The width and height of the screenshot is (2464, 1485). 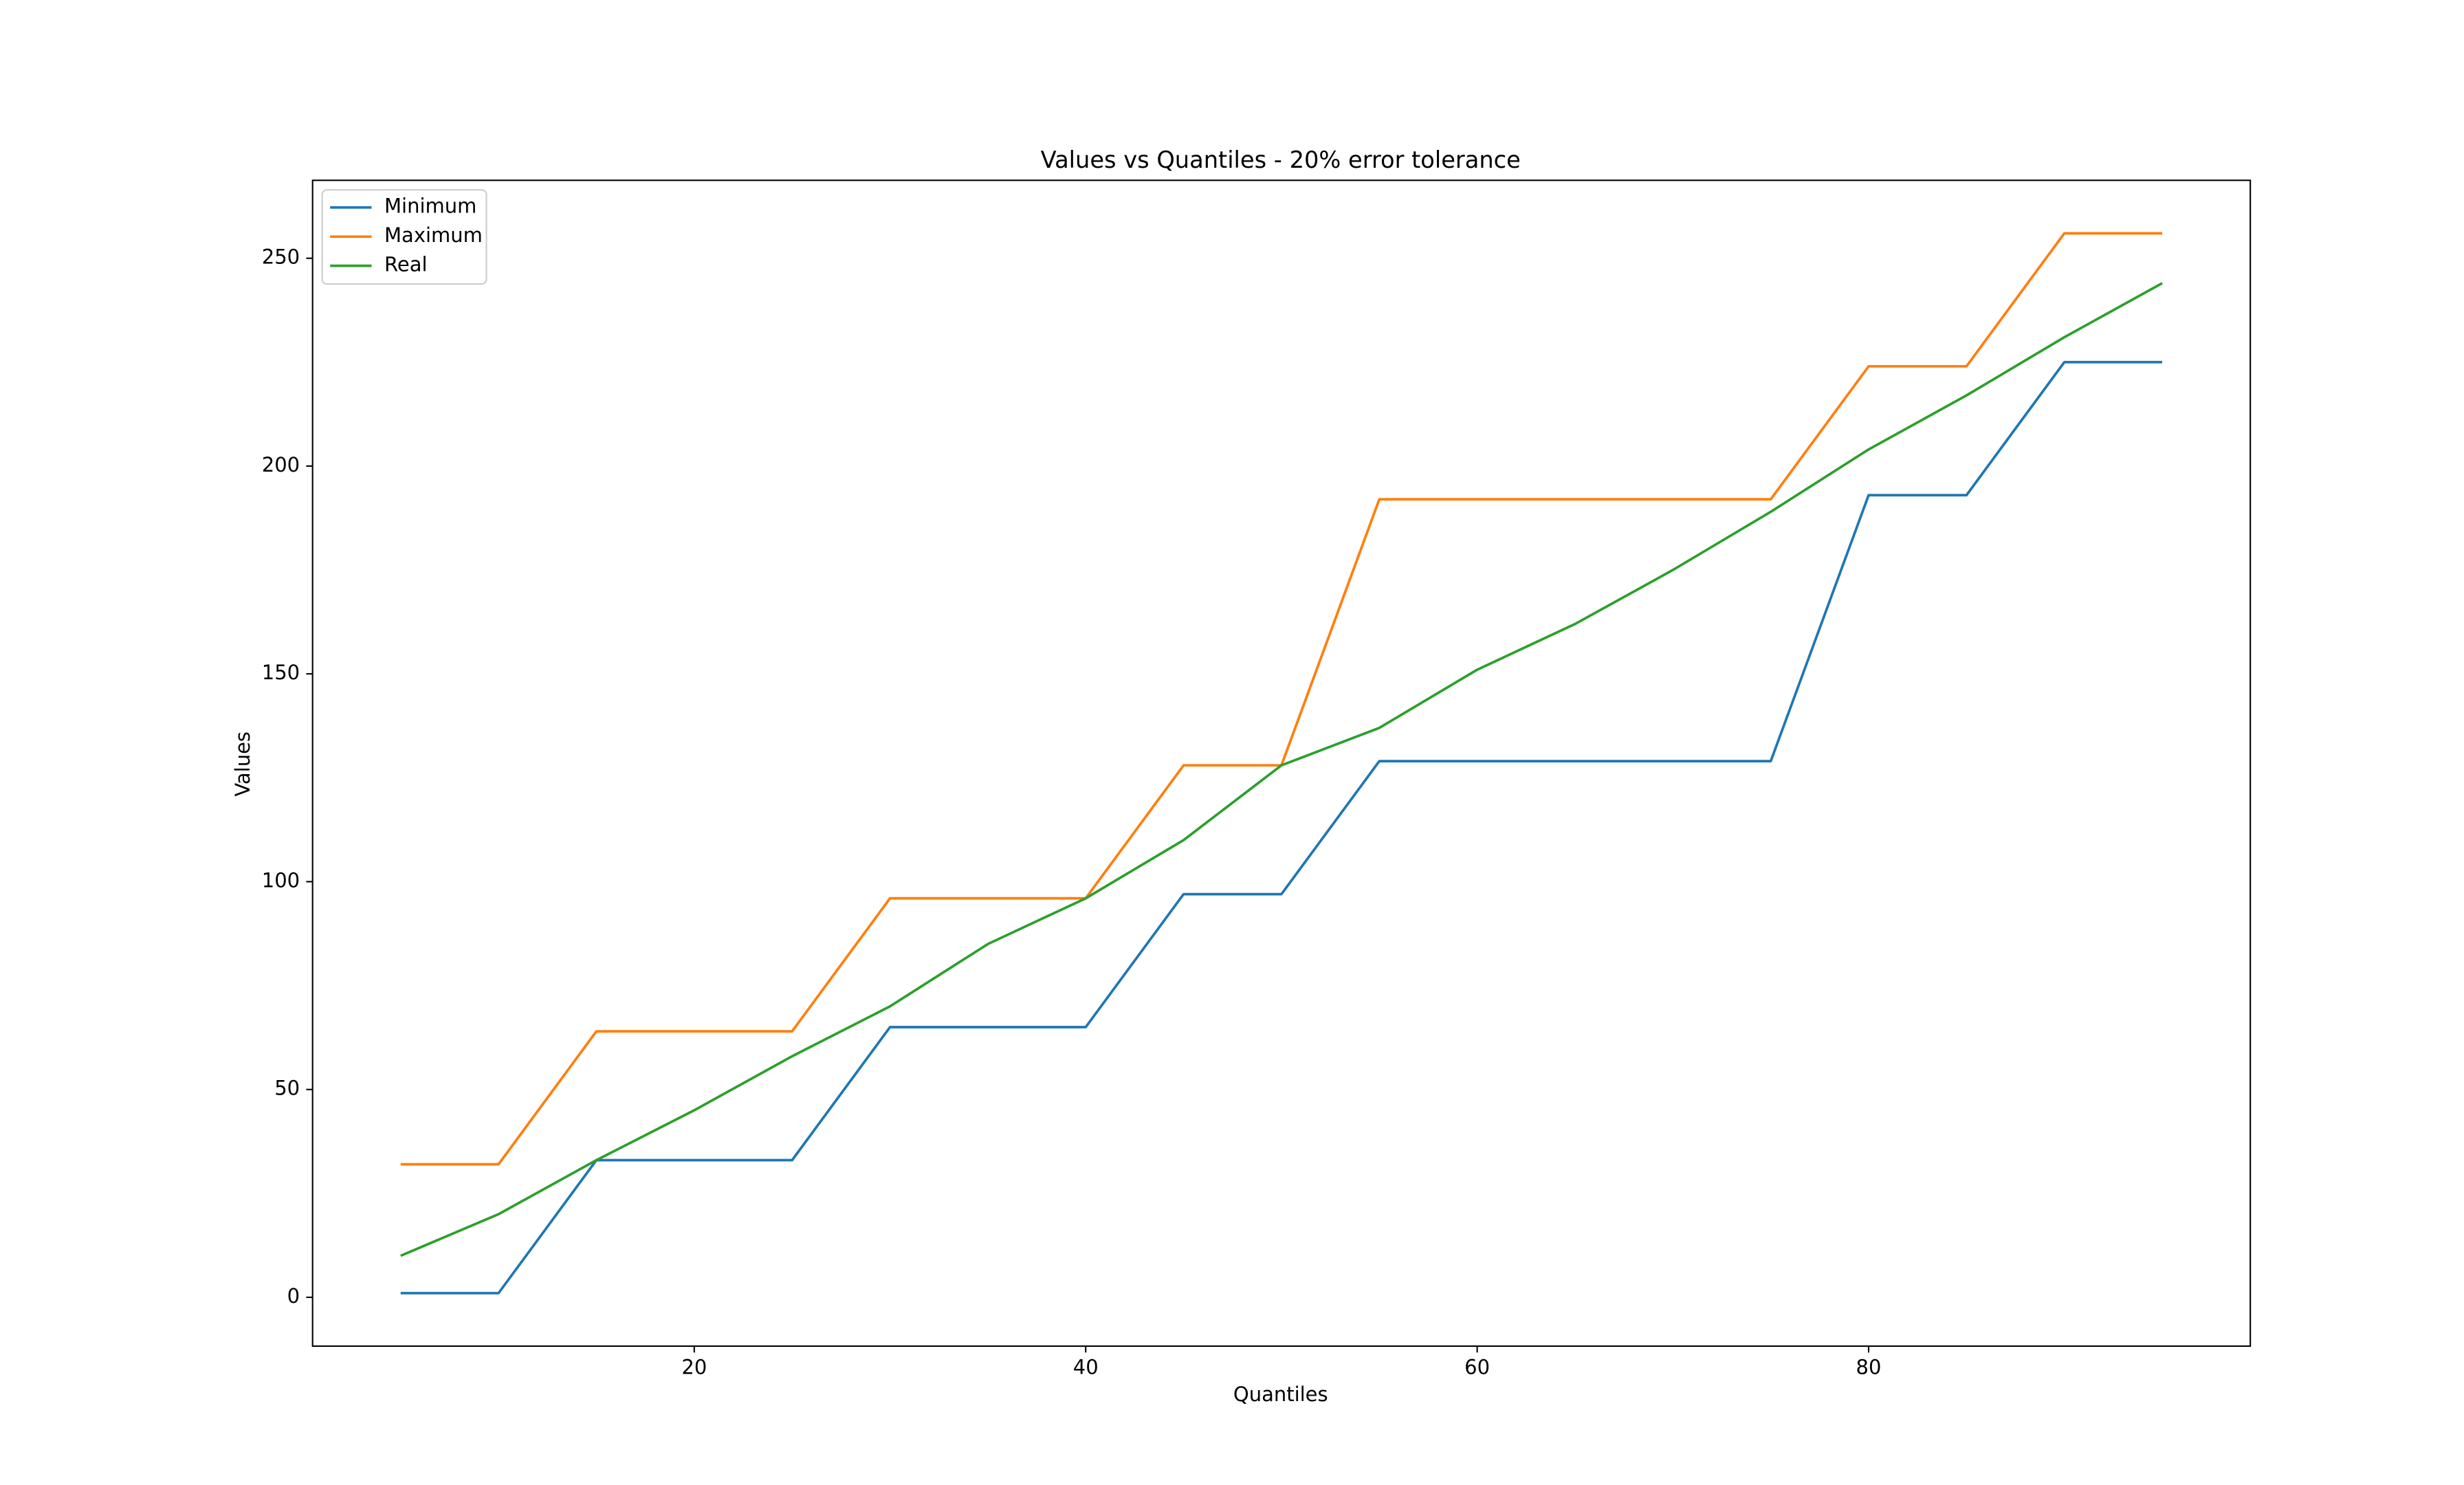 I want to click on y-tick-label: 250, so click(x=281, y=257).